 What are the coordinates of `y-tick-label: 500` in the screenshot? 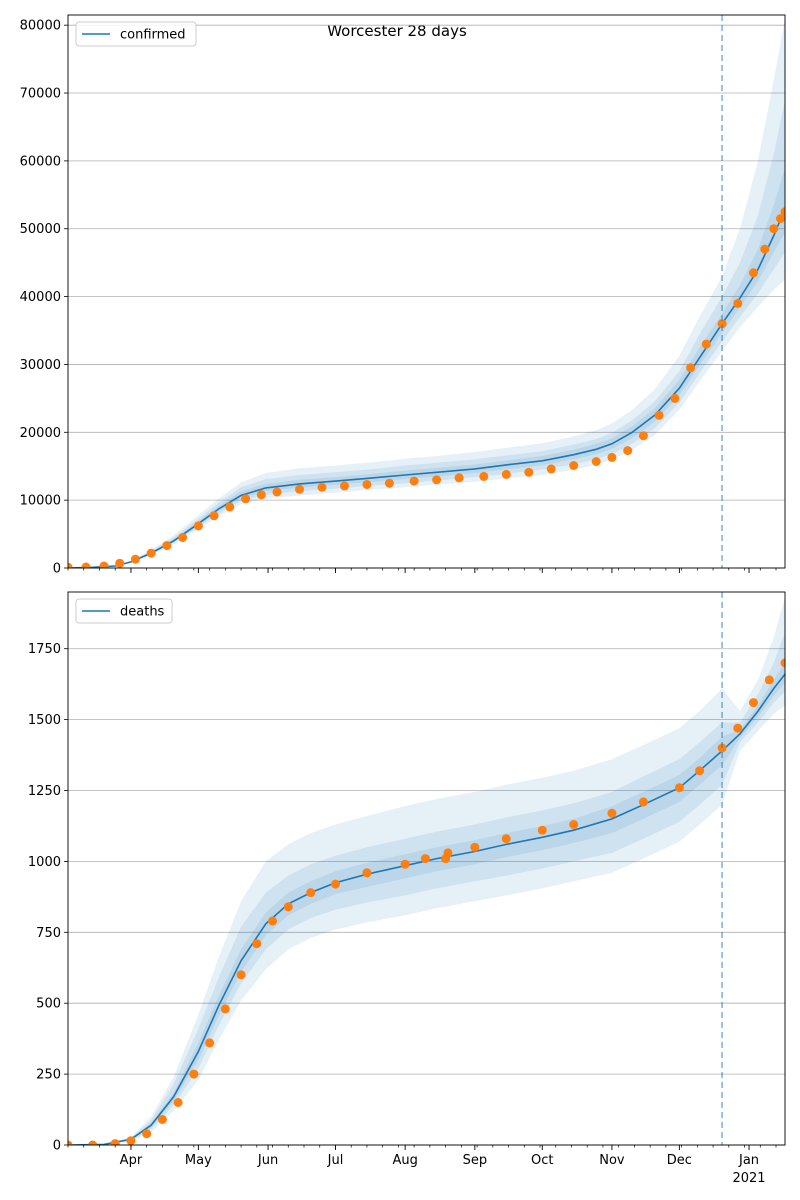 It's located at (48, 1004).